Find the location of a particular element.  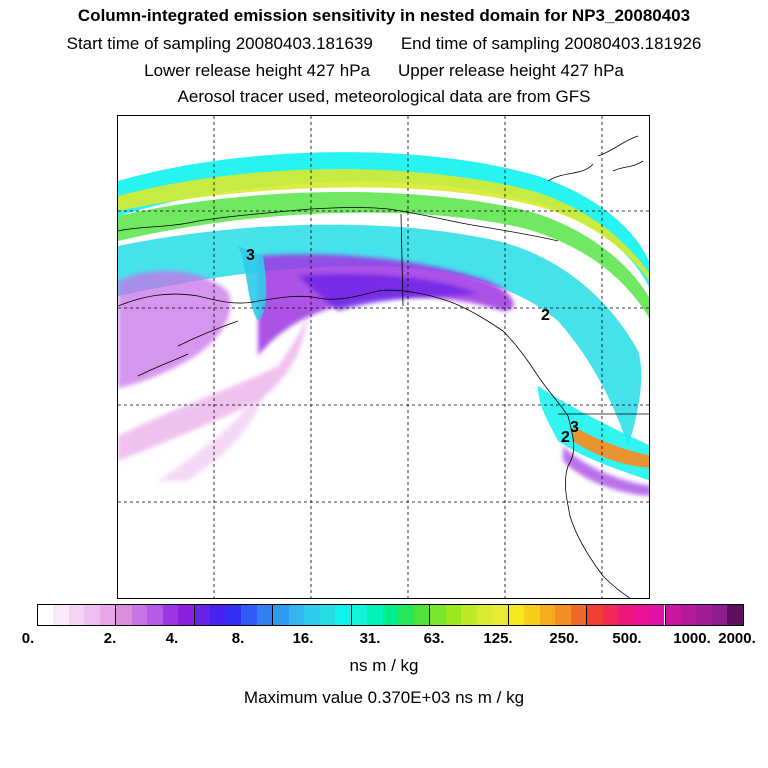

border-canada-alaska is located at coordinates (402, 260).